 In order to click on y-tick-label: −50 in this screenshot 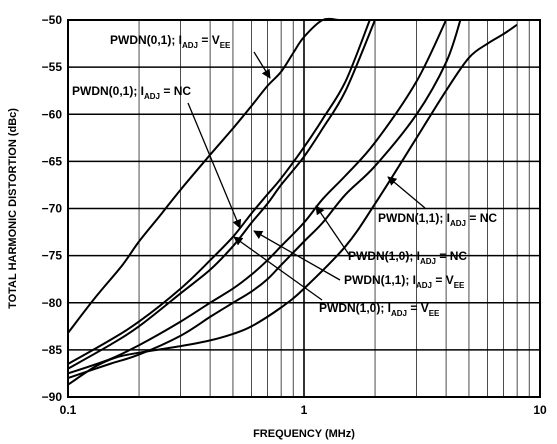, I will do `click(52, 20)`.